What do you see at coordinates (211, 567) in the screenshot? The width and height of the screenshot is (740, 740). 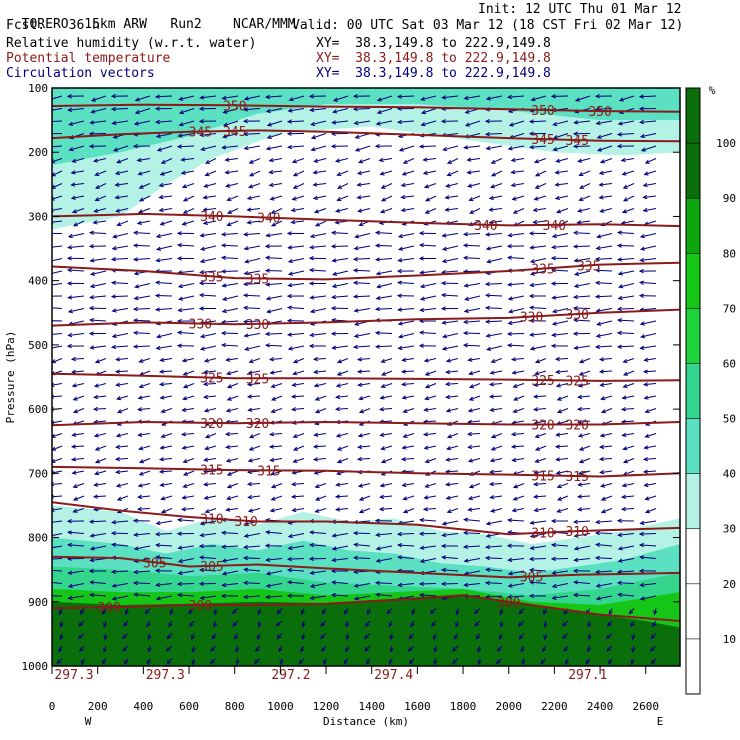 I see `theta-label-305-1: 305` at bounding box center [211, 567].